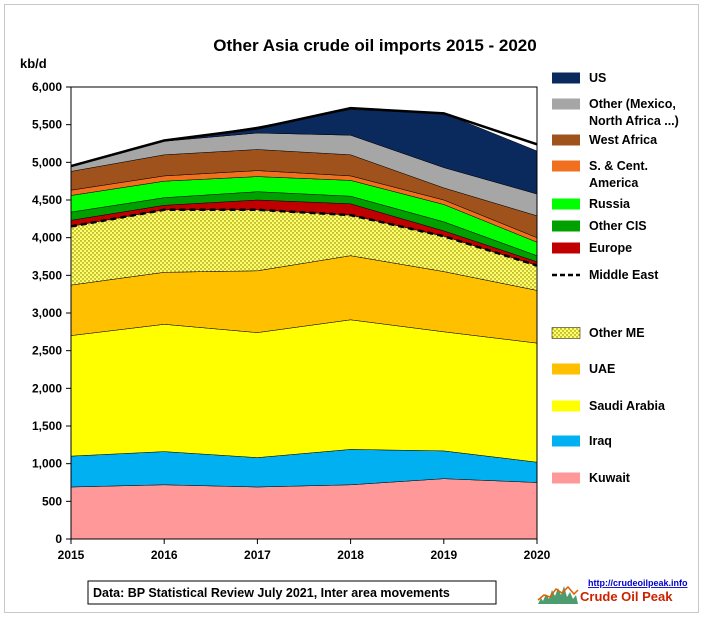  What do you see at coordinates (443, 555) in the screenshot?
I see `x-tick-label: 2019` at bounding box center [443, 555].